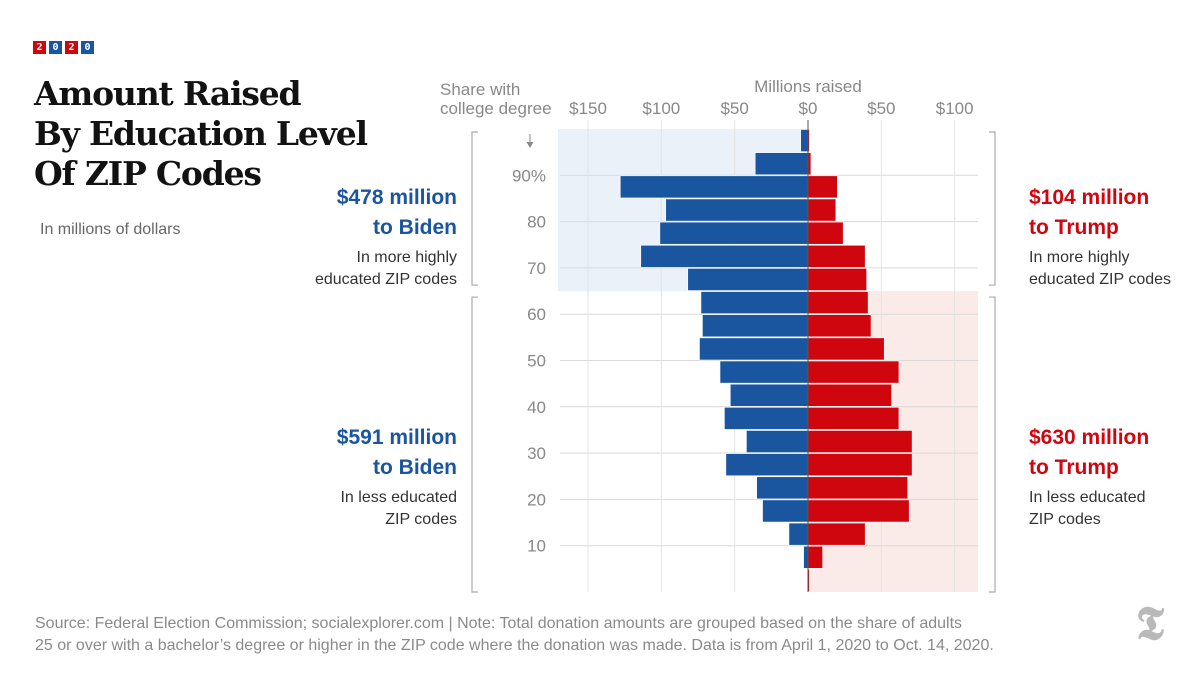  I want to click on title-line: Of ZIP Codes, so click(148, 173).